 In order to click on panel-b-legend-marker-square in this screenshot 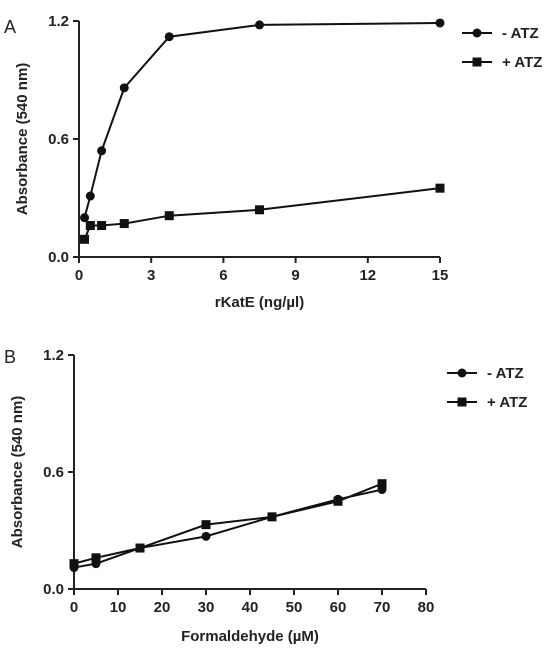, I will do `click(462, 402)`.